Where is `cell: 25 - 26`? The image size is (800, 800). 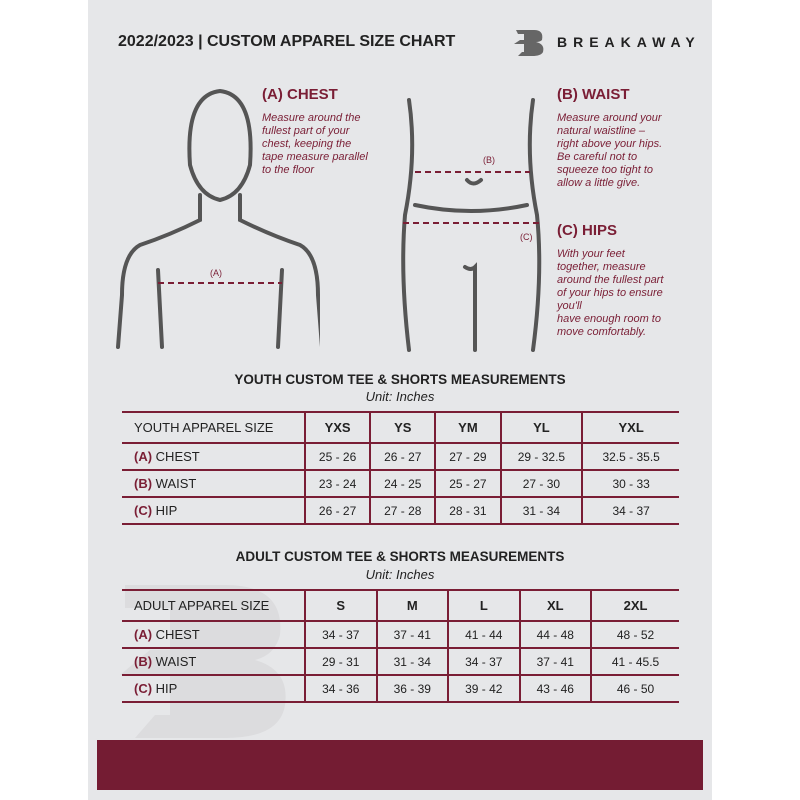 cell: 25 - 26 is located at coordinates (337, 456).